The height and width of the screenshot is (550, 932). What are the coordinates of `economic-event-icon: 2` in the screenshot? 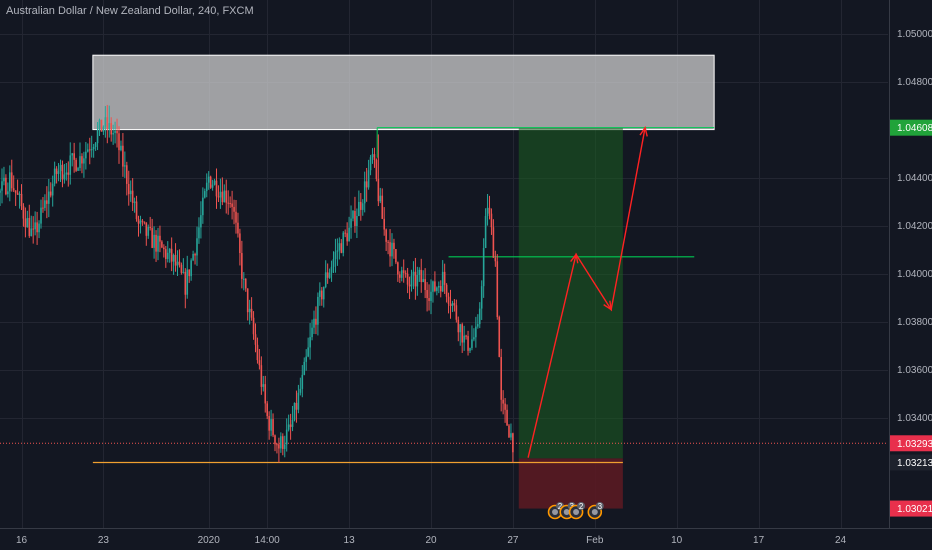 It's located at (577, 511).